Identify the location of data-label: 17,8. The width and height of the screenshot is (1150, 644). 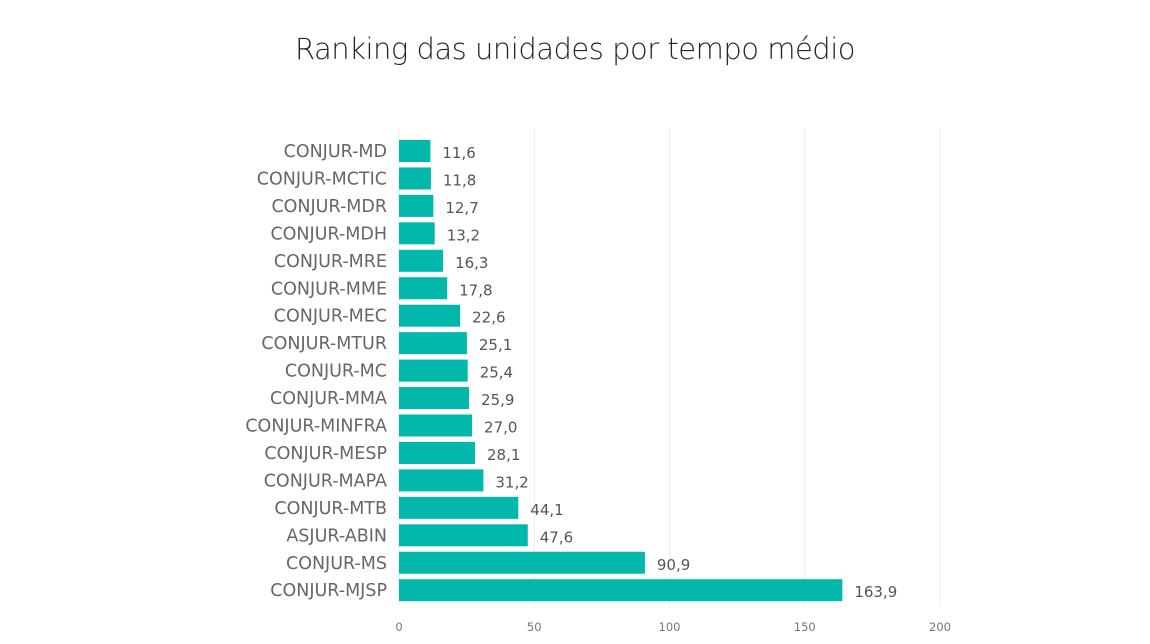
(475, 290).